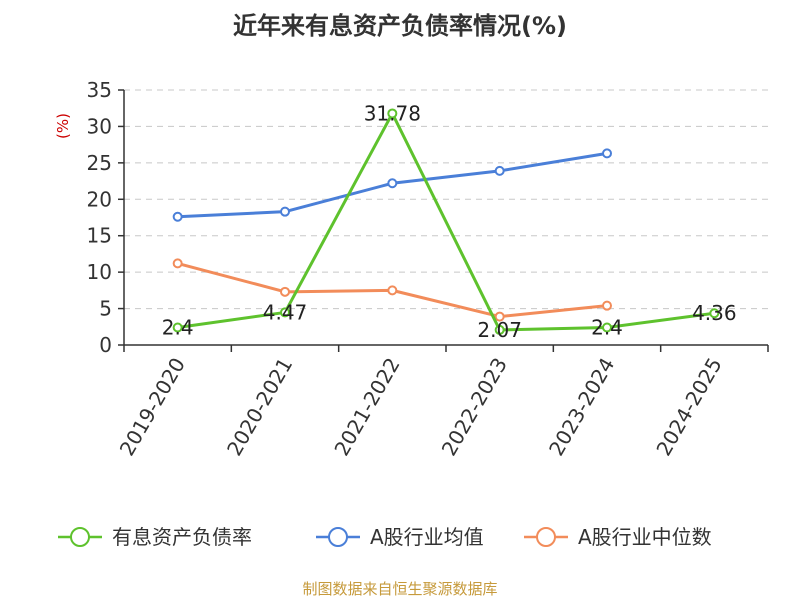 This screenshot has height=600, width=800. I want to click on x-tick-label: 2021-2022, so click(366, 407).